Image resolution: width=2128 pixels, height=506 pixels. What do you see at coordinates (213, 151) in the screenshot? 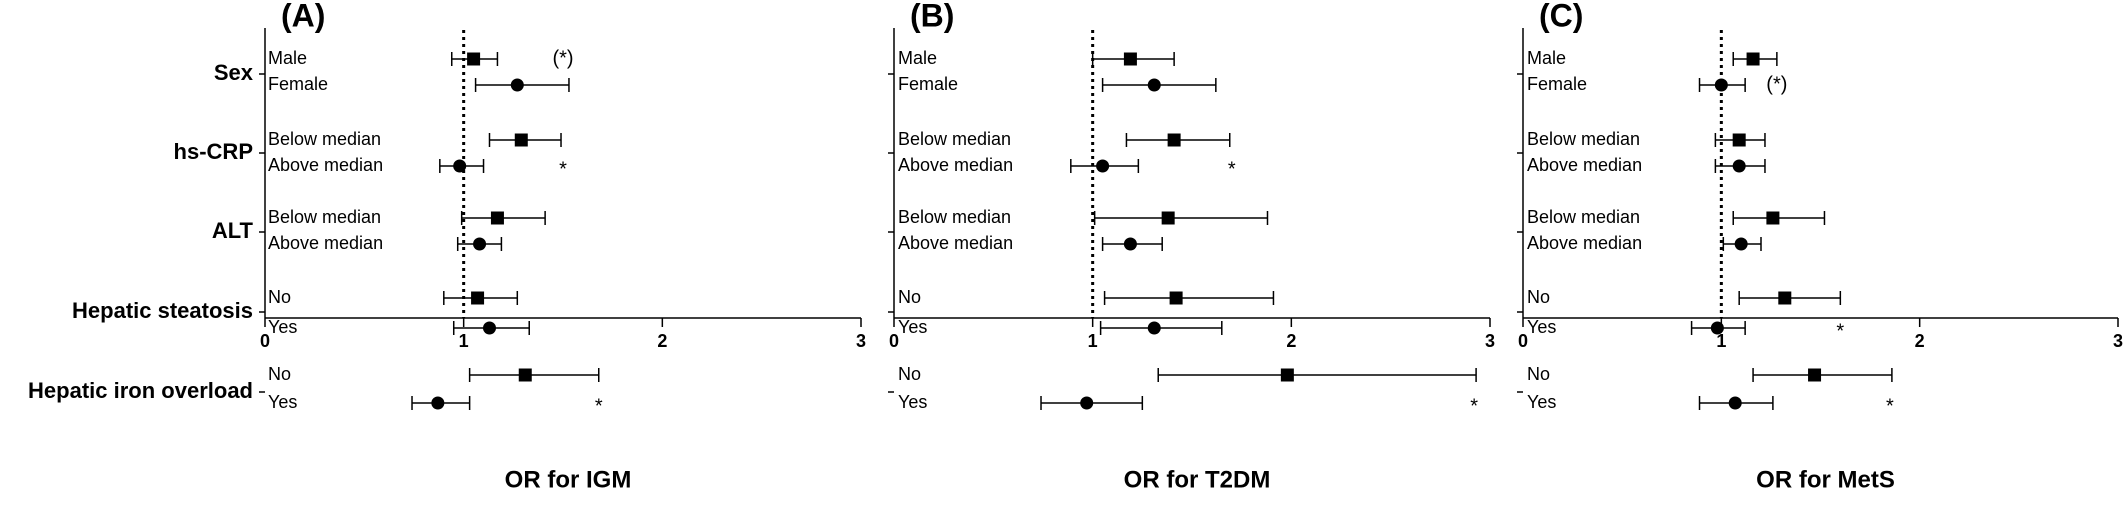
I see `group-label: hs-CRP` at bounding box center [213, 151].